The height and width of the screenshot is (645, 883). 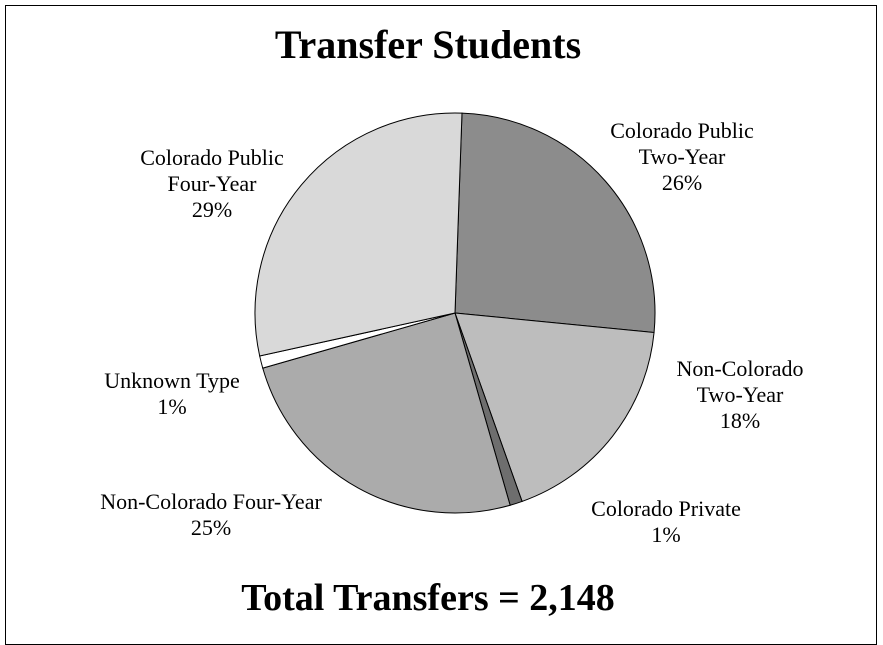 I want to click on slice-label-line: Four-Year, so click(x=213, y=183).